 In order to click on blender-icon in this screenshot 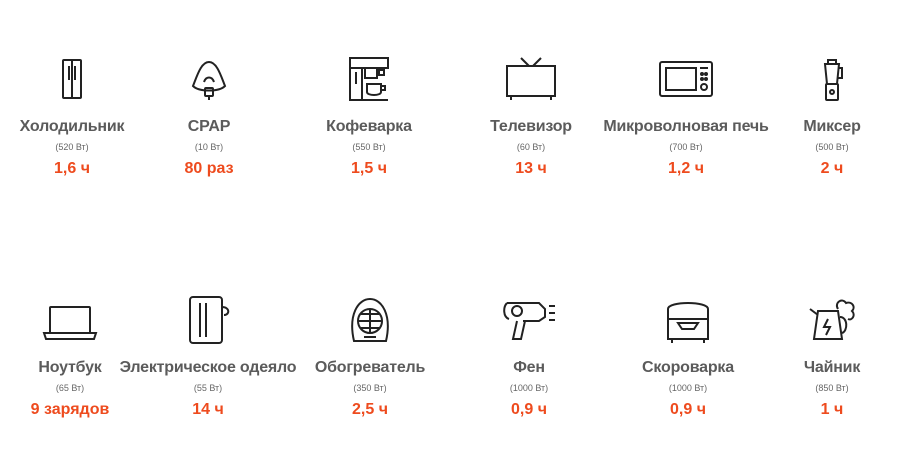, I will do `click(832, 84)`.